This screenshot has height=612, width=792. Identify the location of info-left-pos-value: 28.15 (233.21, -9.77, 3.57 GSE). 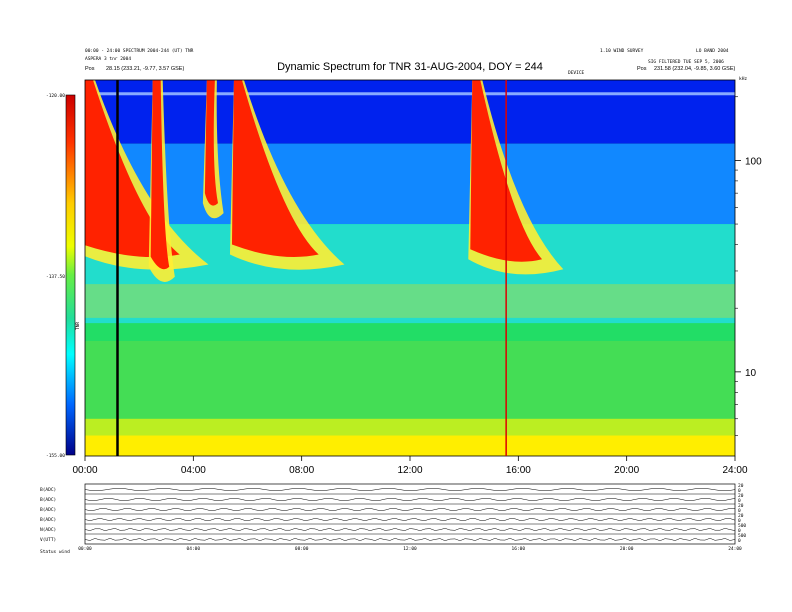
(145, 69).